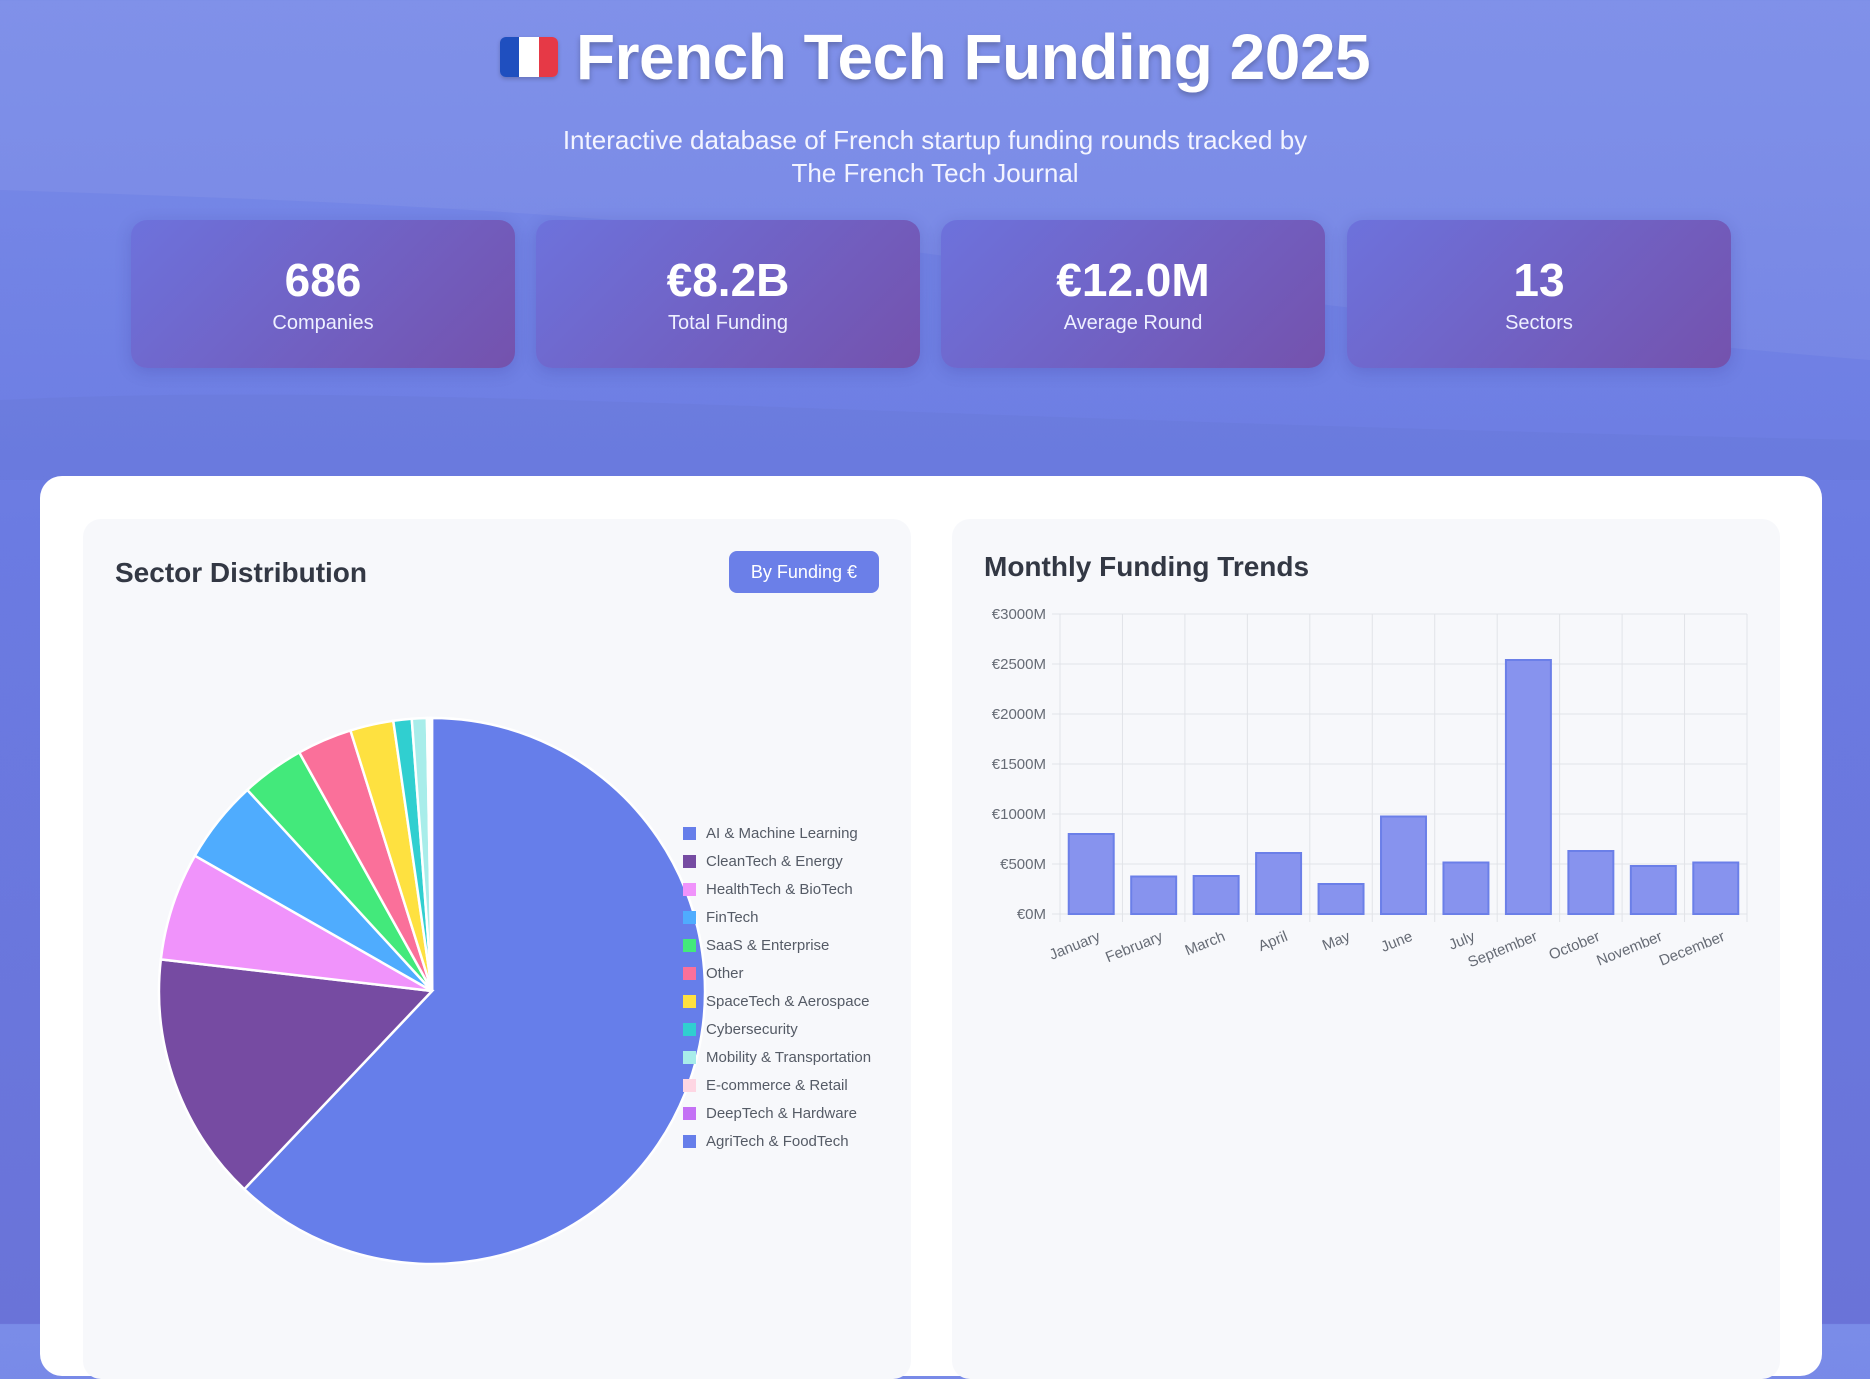  What do you see at coordinates (474, 991) in the screenshot?
I see `pie-slice-ai-machine-learning` at bounding box center [474, 991].